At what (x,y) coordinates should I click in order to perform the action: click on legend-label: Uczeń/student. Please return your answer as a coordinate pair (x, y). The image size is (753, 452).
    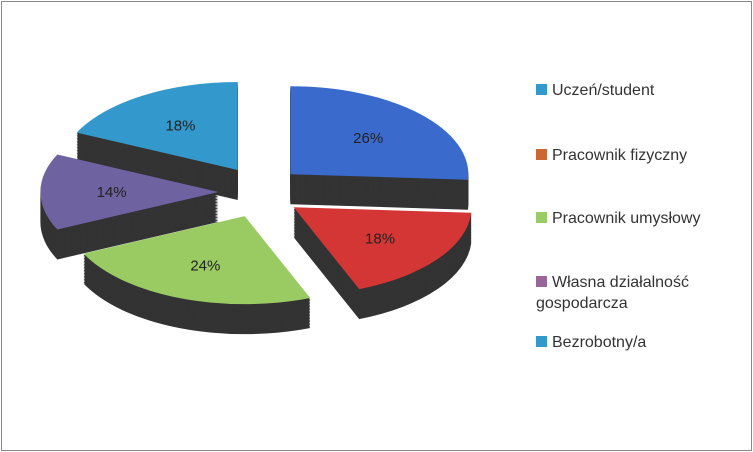
    Looking at the image, I should click on (603, 90).